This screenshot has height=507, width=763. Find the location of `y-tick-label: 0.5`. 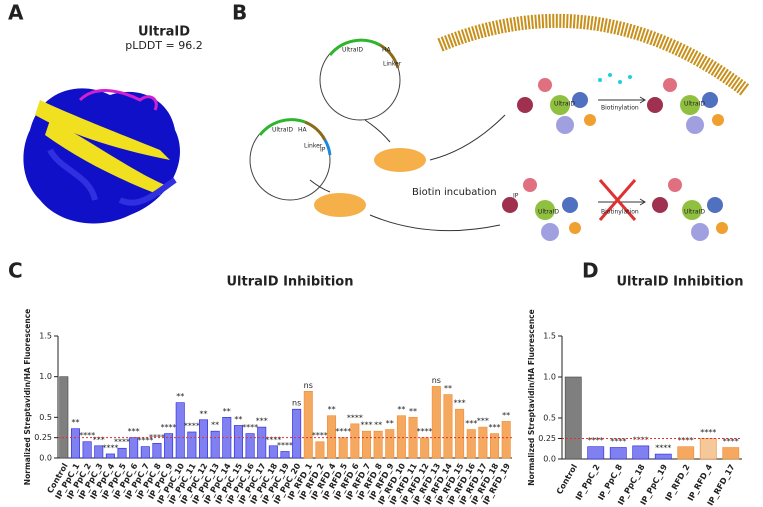

y-tick-label: 0.5 is located at coordinates (549, 418).